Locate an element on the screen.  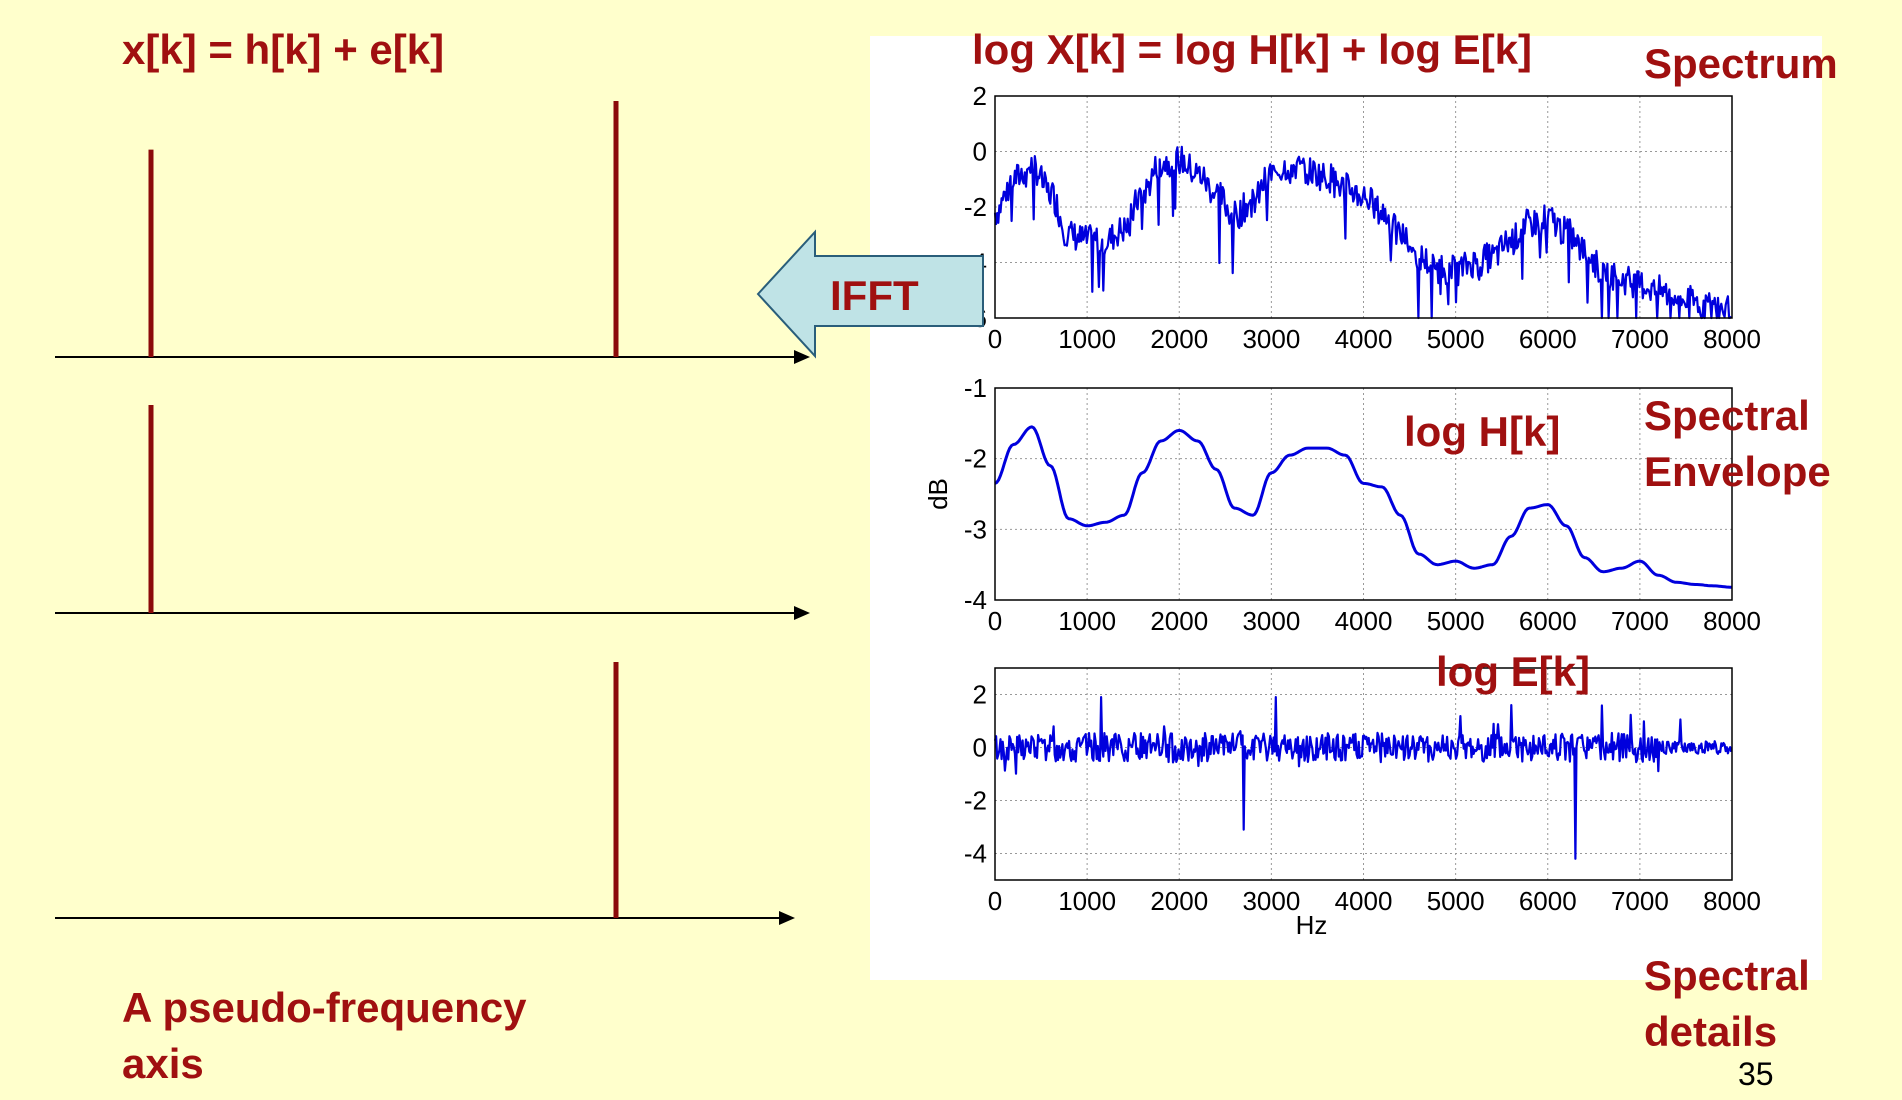
y-tick-0-0: 2 is located at coordinates (980, 96).